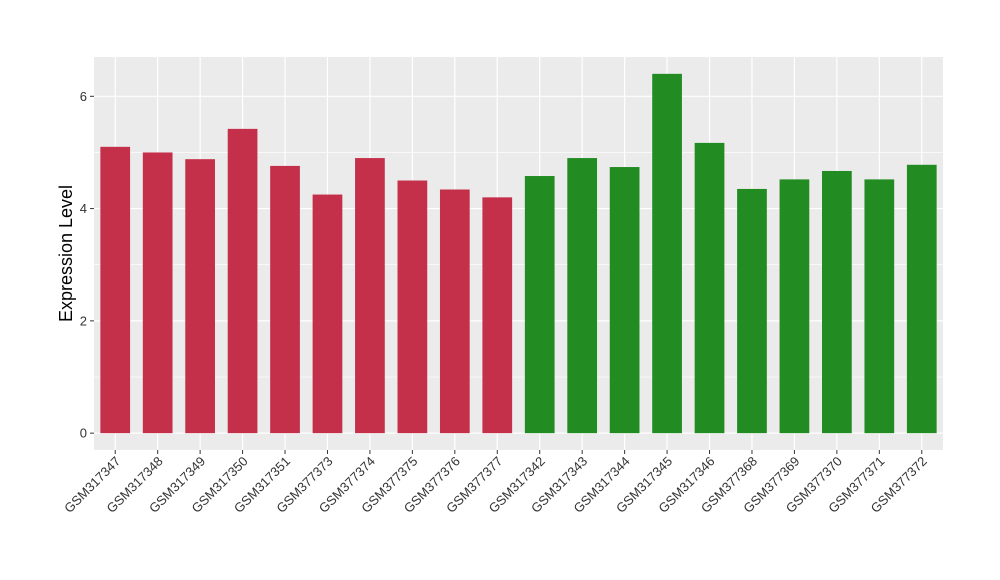 The image size is (1000, 580). Describe the element at coordinates (83, 208) in the screenshot. I see `y-tick-label: 4` at that location.